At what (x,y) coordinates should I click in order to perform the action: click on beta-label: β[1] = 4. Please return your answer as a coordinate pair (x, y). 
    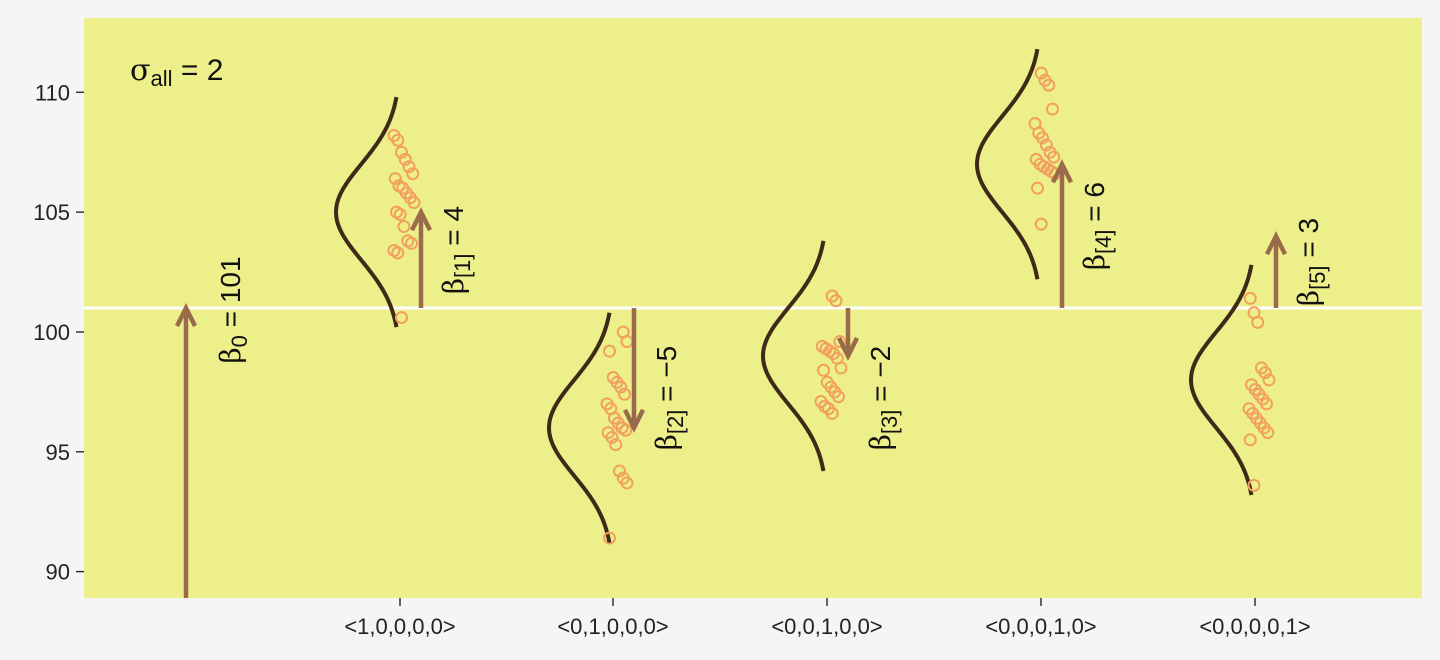
    Looking at the image, I should click on (456, 250).